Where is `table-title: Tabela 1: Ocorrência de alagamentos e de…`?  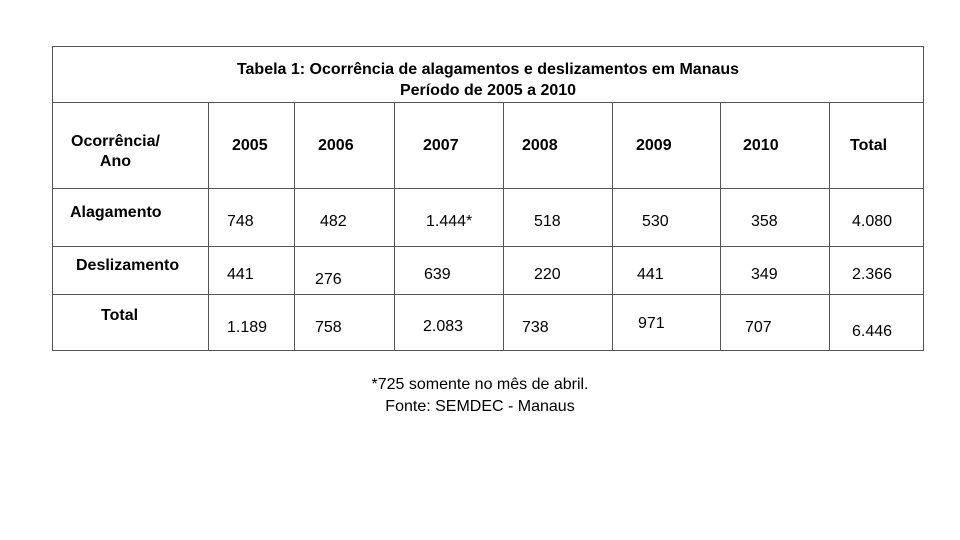
table-title: Tabela 1: Ocorrência de alagamentos e de… is located at coordinates (488, 80).